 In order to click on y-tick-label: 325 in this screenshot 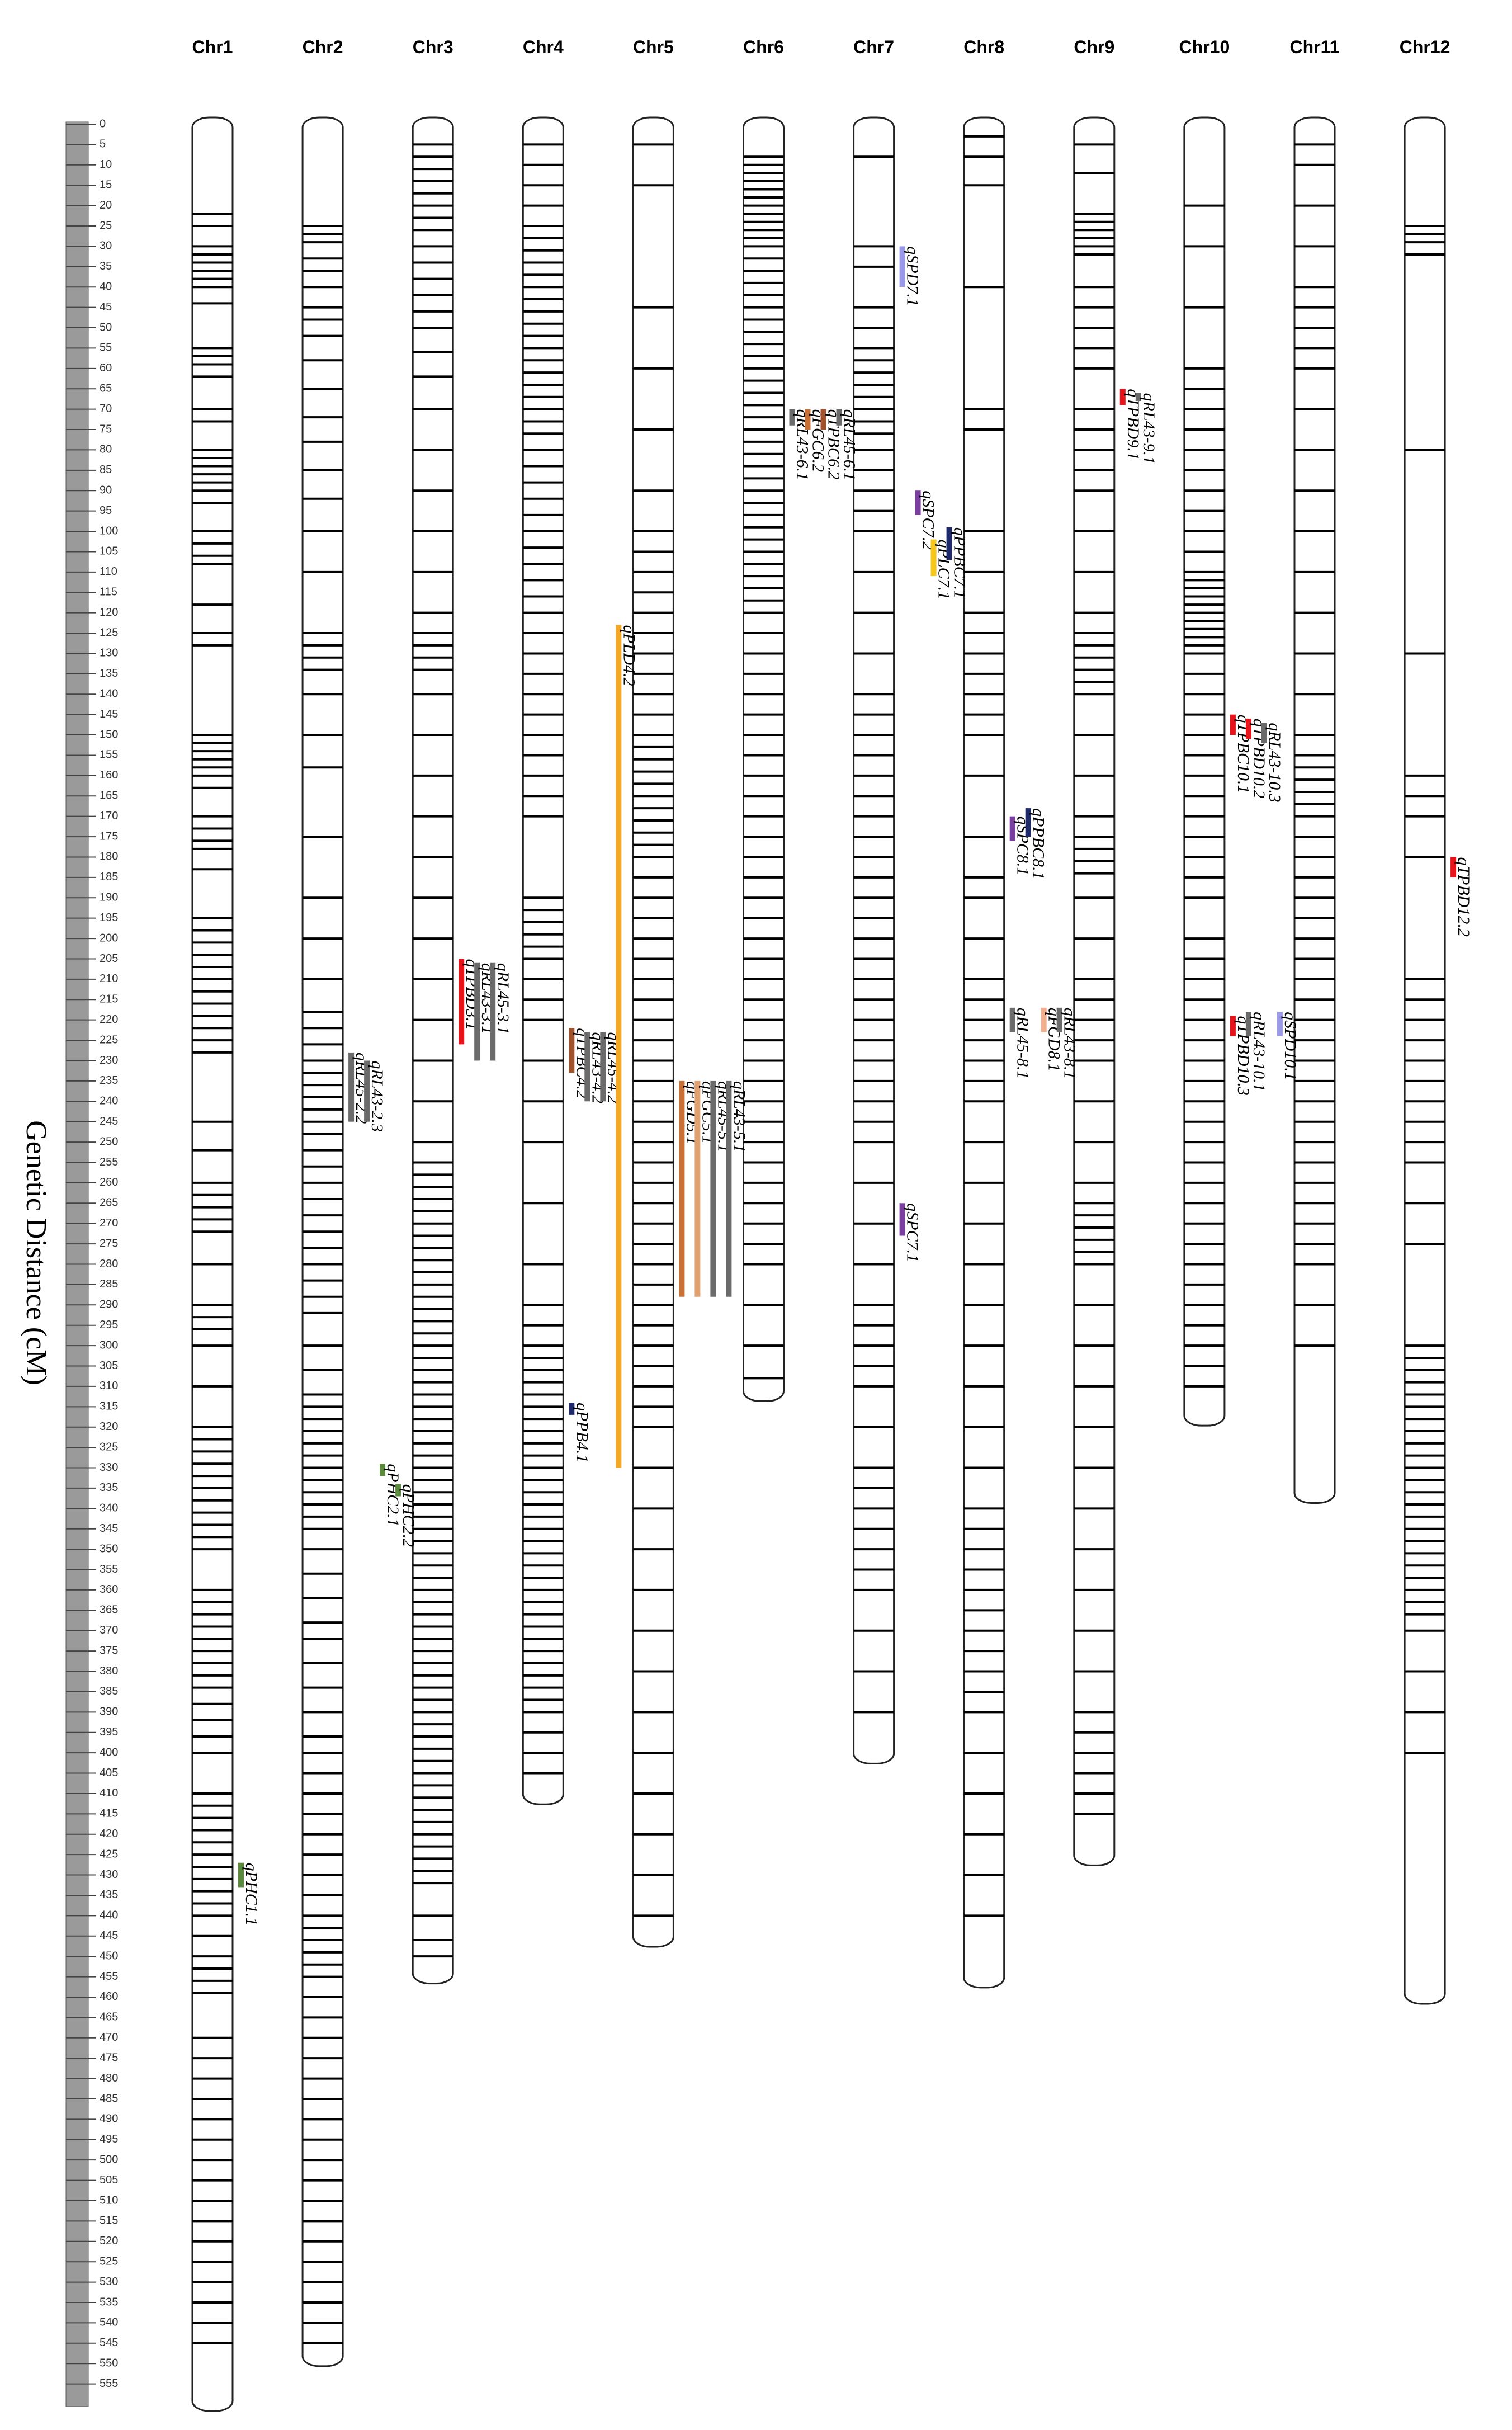, I will do `click(109, 1447)`.